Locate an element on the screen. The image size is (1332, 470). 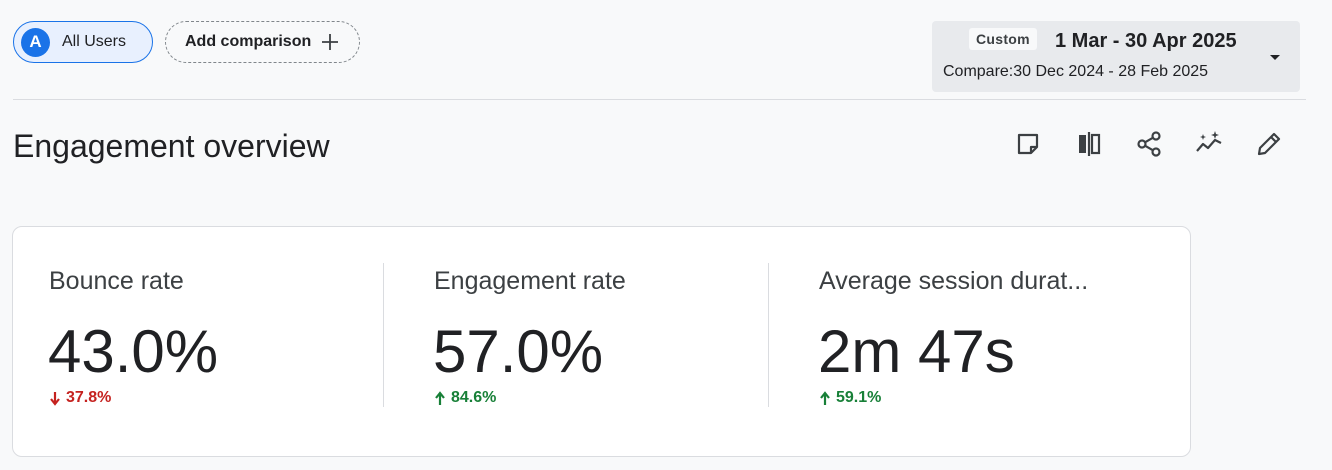
page-title: Engagement overview is located at coordinates (171, 146).